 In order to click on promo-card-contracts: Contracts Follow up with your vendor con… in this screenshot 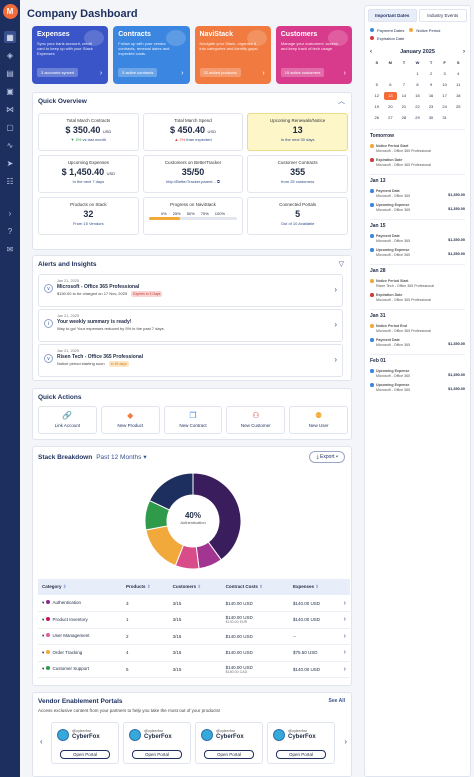, I will do `click(151, 55)`.